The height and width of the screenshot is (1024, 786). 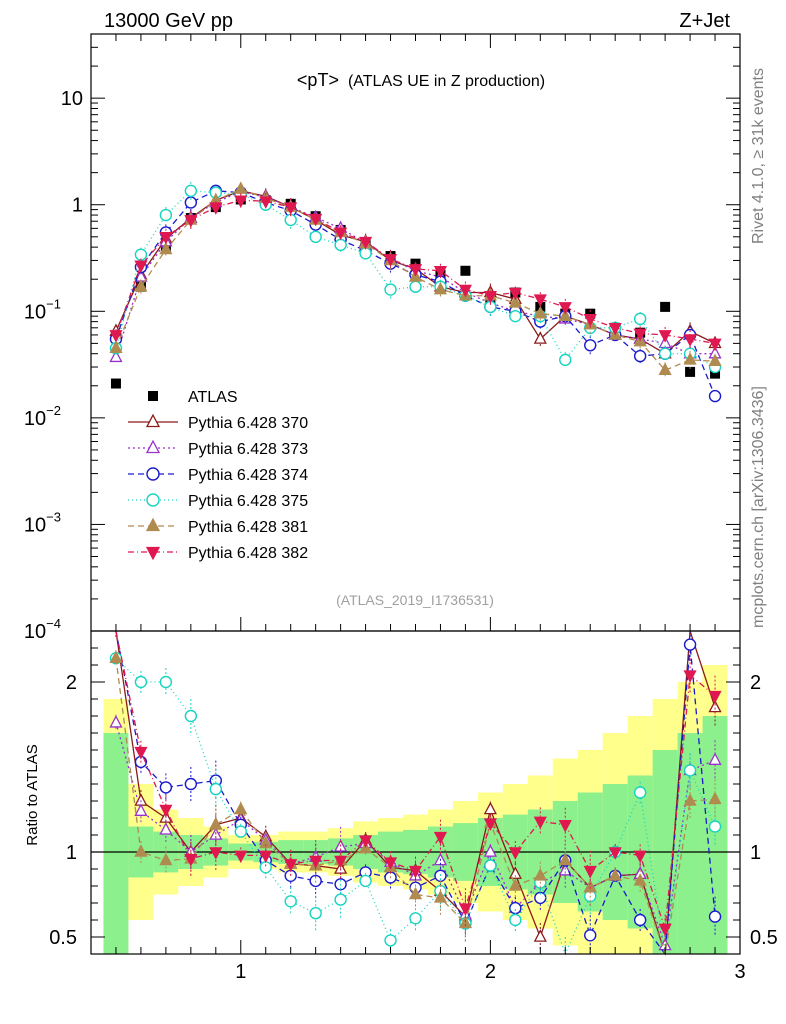 I want to click on header-right: Z+Jet, so click(x=704, y=21).